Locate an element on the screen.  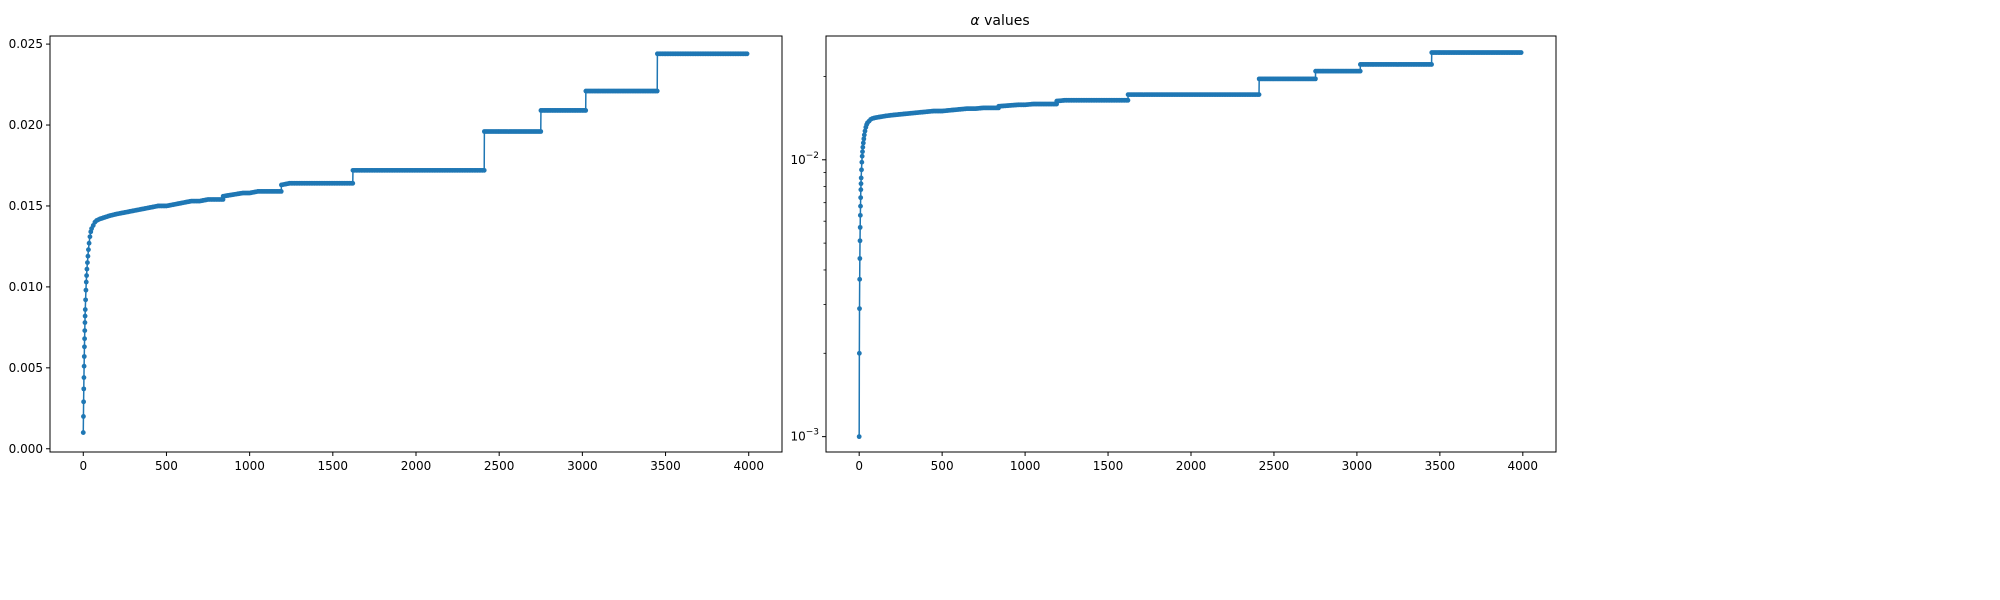
y-tick-label-exponent: −3 is located at coordinates (812, 433).